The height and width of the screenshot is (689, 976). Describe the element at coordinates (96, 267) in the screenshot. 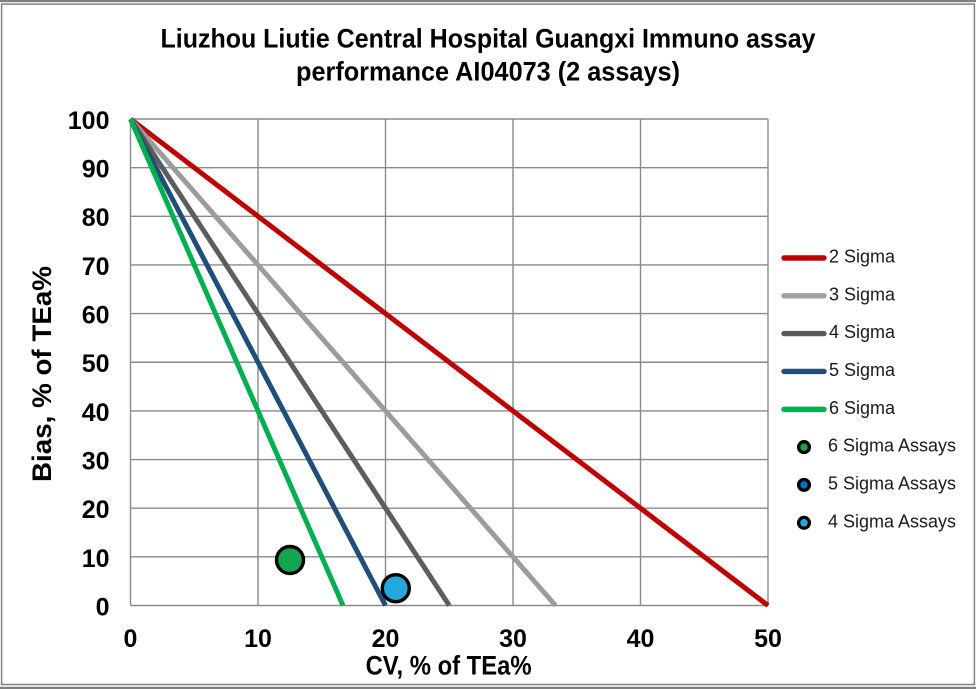

I see `svg-text: 70` at that location.